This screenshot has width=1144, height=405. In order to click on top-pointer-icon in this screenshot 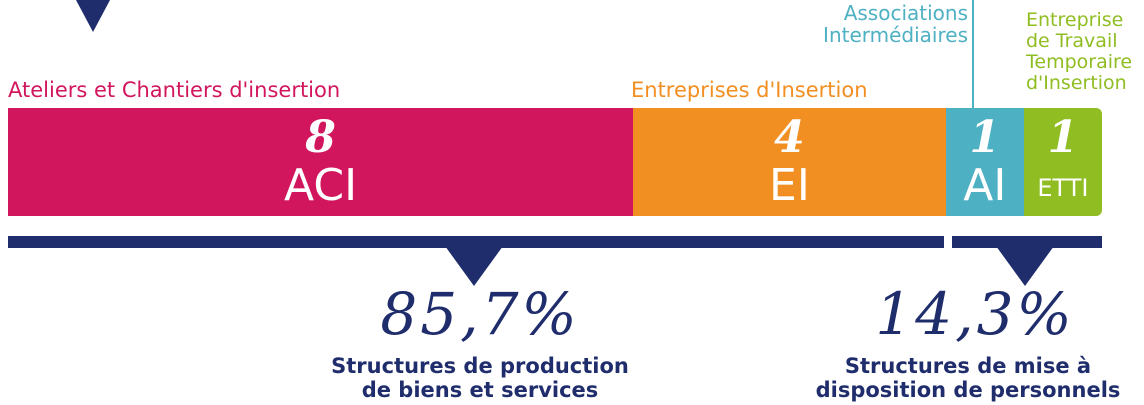, I will do `click(93, 16)`.